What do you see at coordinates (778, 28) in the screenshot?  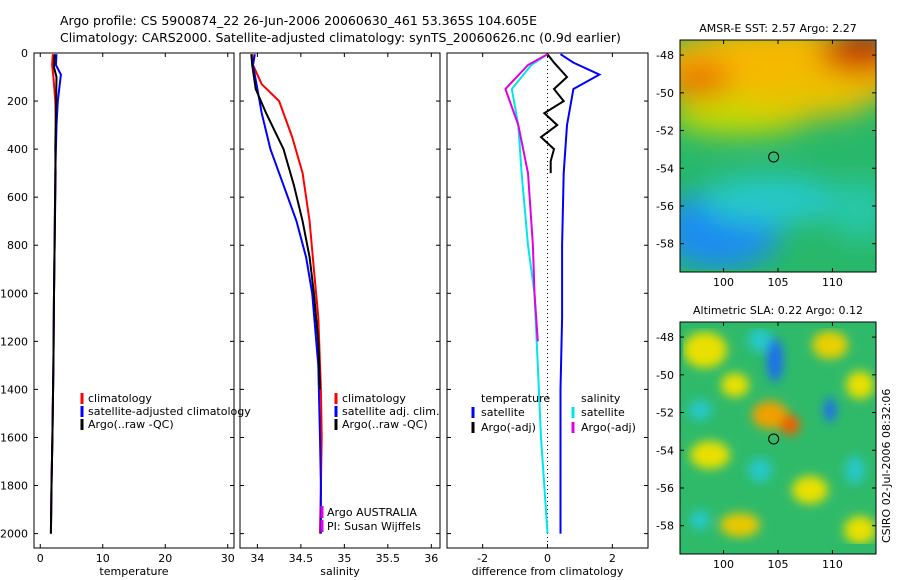 I see `sst_map-title: AMSR-E SST: 2.57 Argo: 2.27` at bounding box center [778, 28].